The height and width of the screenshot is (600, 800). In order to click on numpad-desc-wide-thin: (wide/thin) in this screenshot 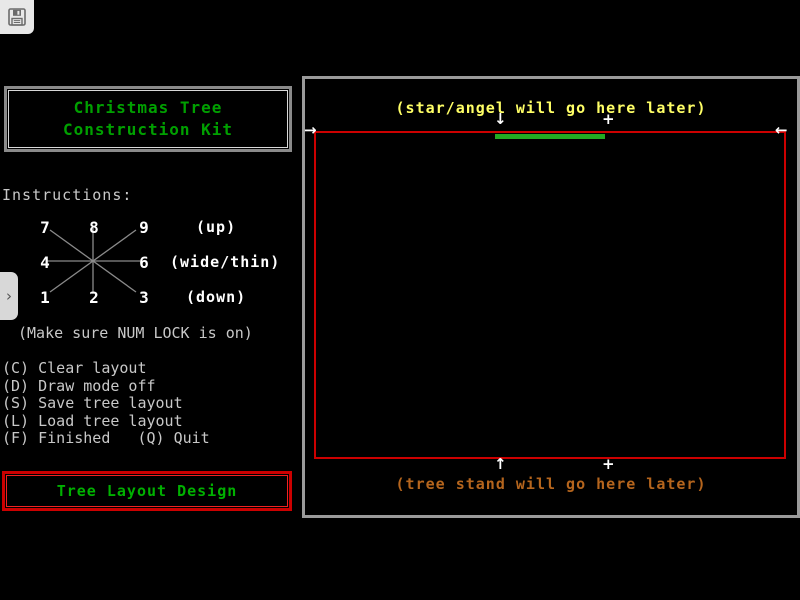, I will do `click(225, 262)`.